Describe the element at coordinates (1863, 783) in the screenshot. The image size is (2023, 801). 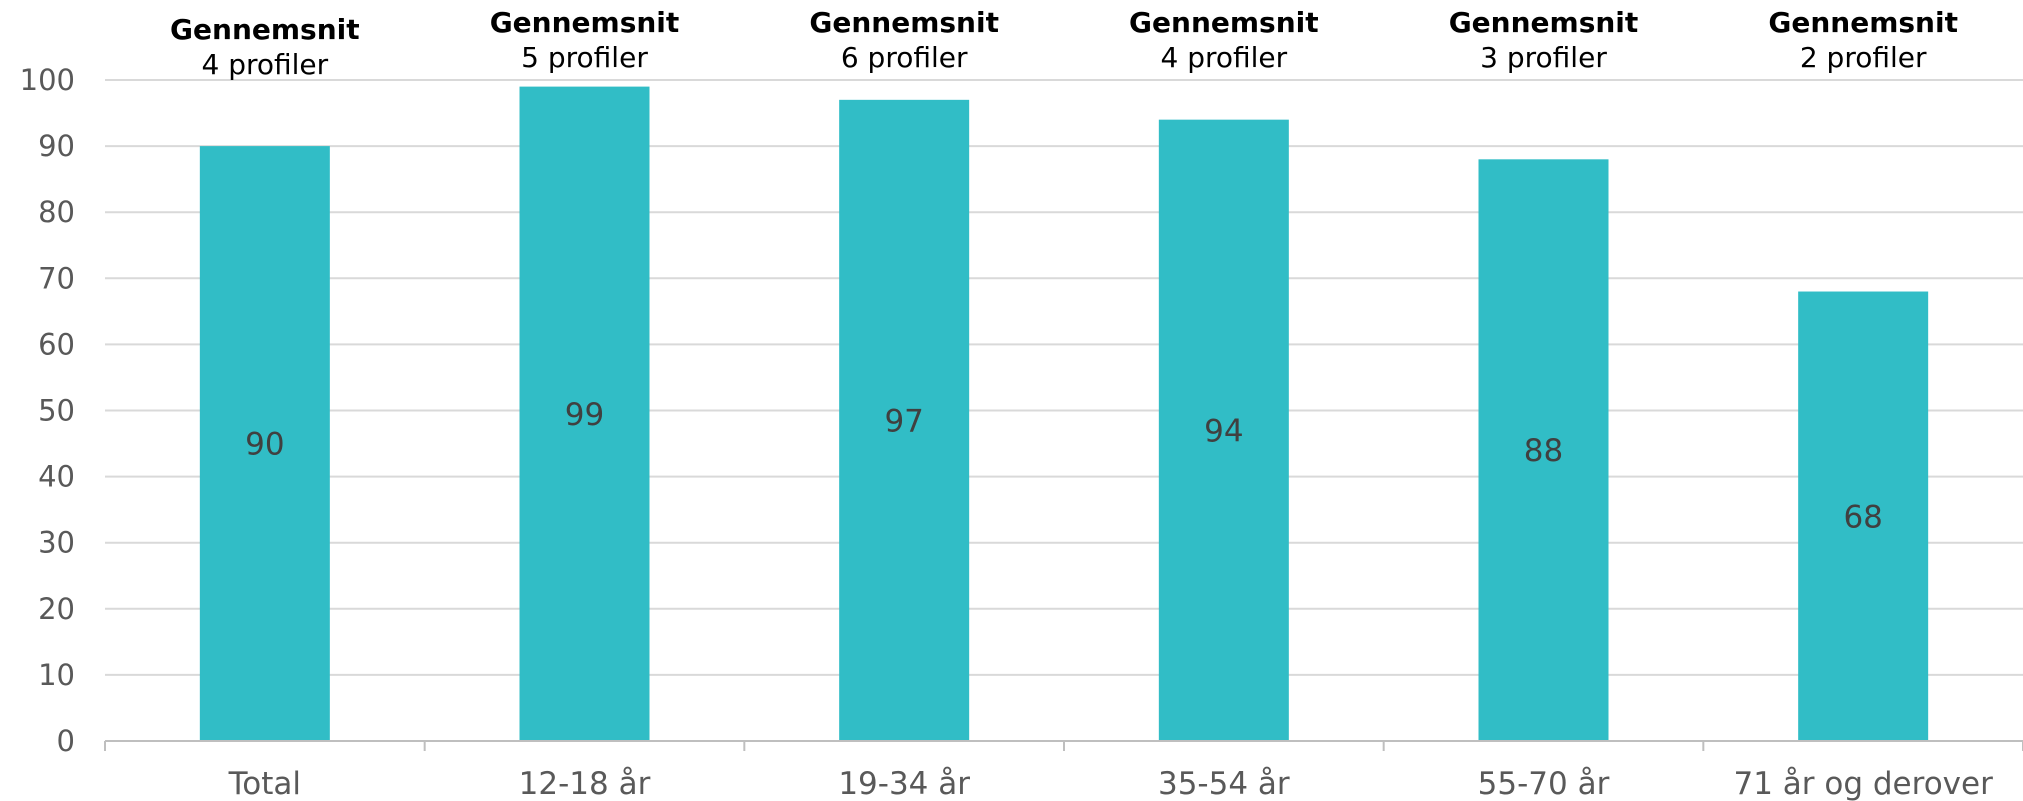
I see `x-category-label: 71 år og derover` at that location.